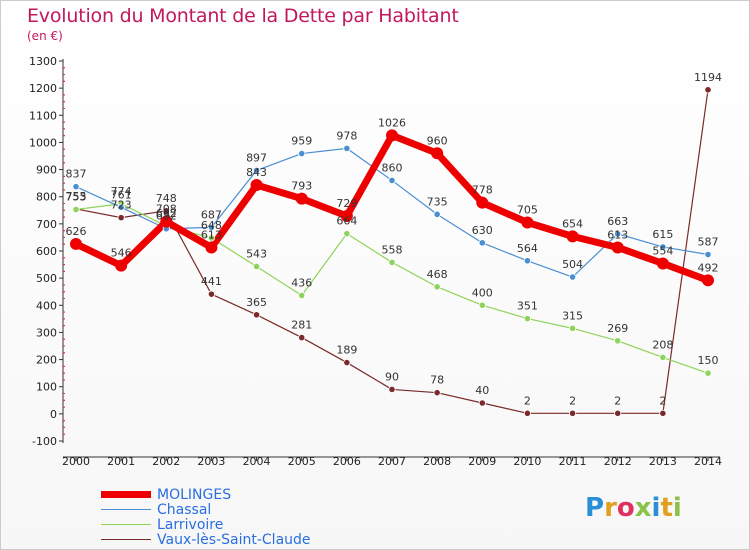  Describe the element at coordinates (46, 278) in the screenshot. I see `y-tick-label: 500` at that location.